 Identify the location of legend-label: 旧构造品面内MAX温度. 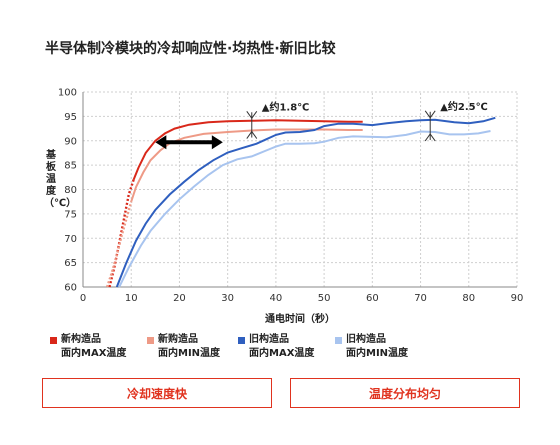
(281, 347).